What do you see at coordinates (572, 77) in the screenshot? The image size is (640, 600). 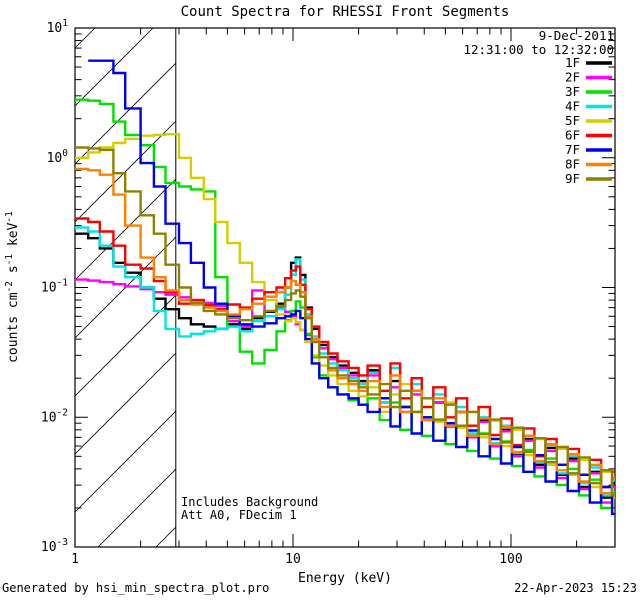 I see `legend-label: 2F` at bounding box center [572, 77].